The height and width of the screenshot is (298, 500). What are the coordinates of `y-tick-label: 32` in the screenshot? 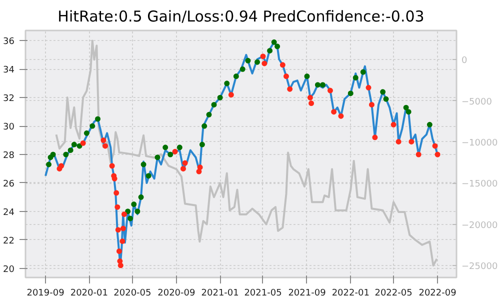 It's located at (8, 99).